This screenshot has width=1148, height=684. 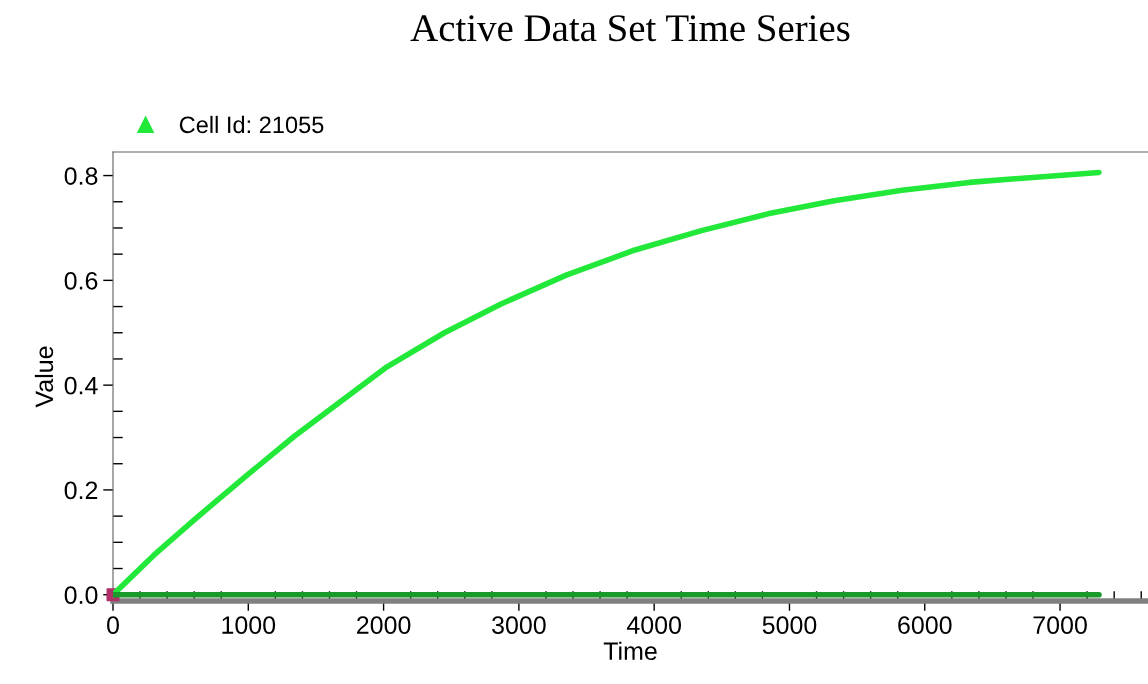 What do you see at coordinates (654, 625) in the screenshot?
I see `x-tick-label: 4000` at bounding box center [654, 625].